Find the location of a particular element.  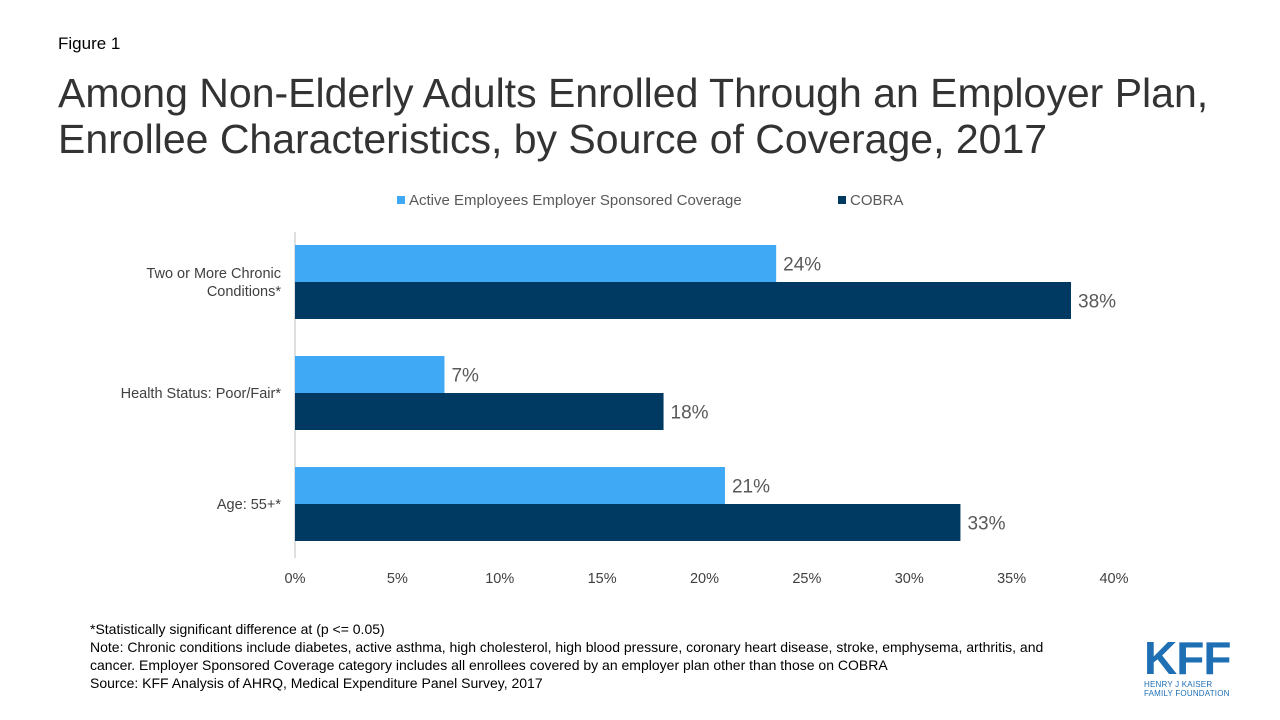

x-tick-label-7: 35% is located at coordinates (1011, 579).